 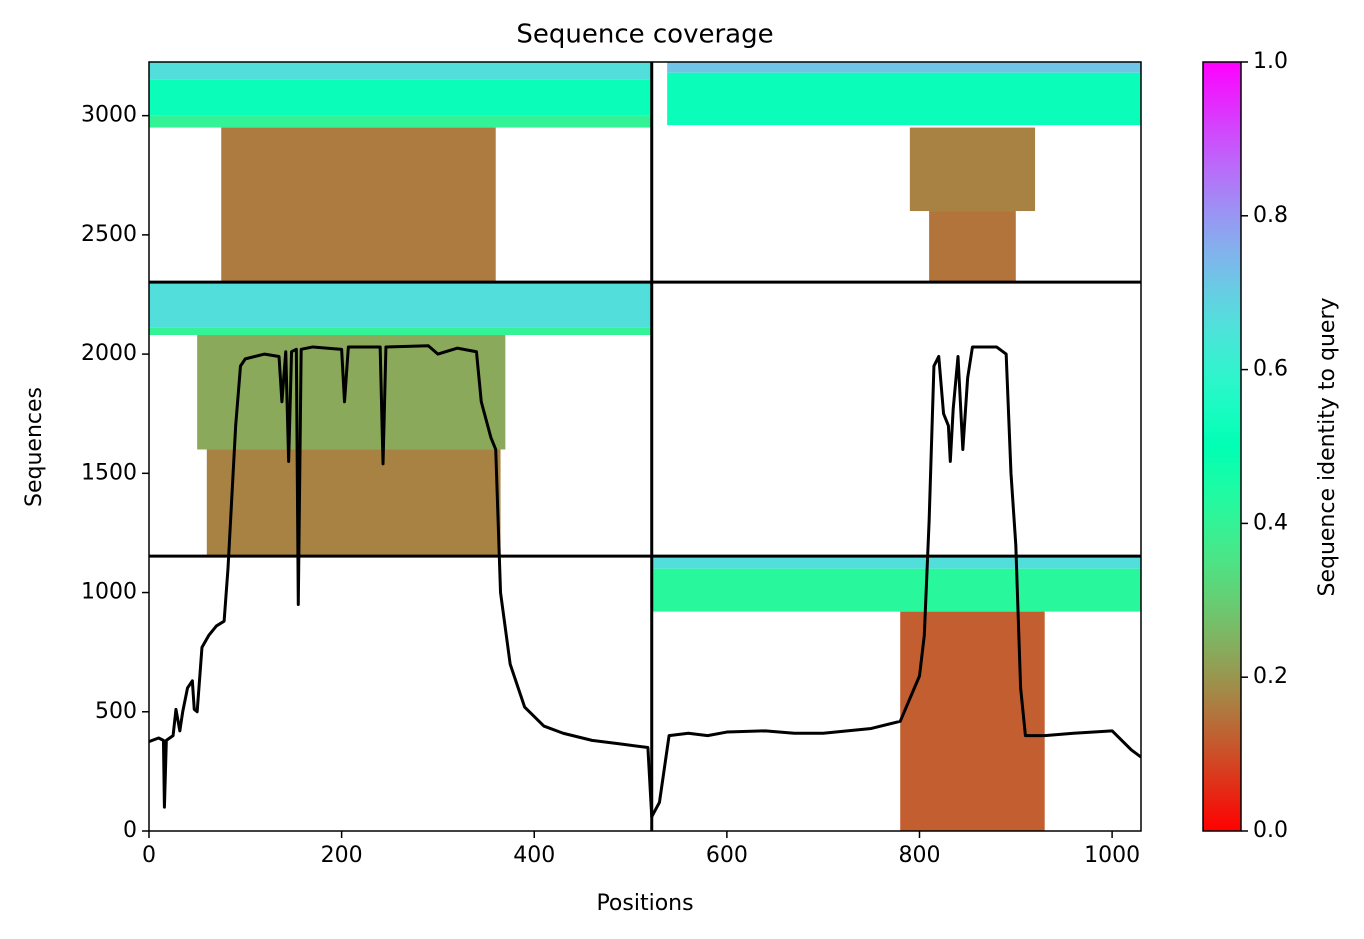 I want to click on x-tick-label: 200, so click(x=342, y=855).